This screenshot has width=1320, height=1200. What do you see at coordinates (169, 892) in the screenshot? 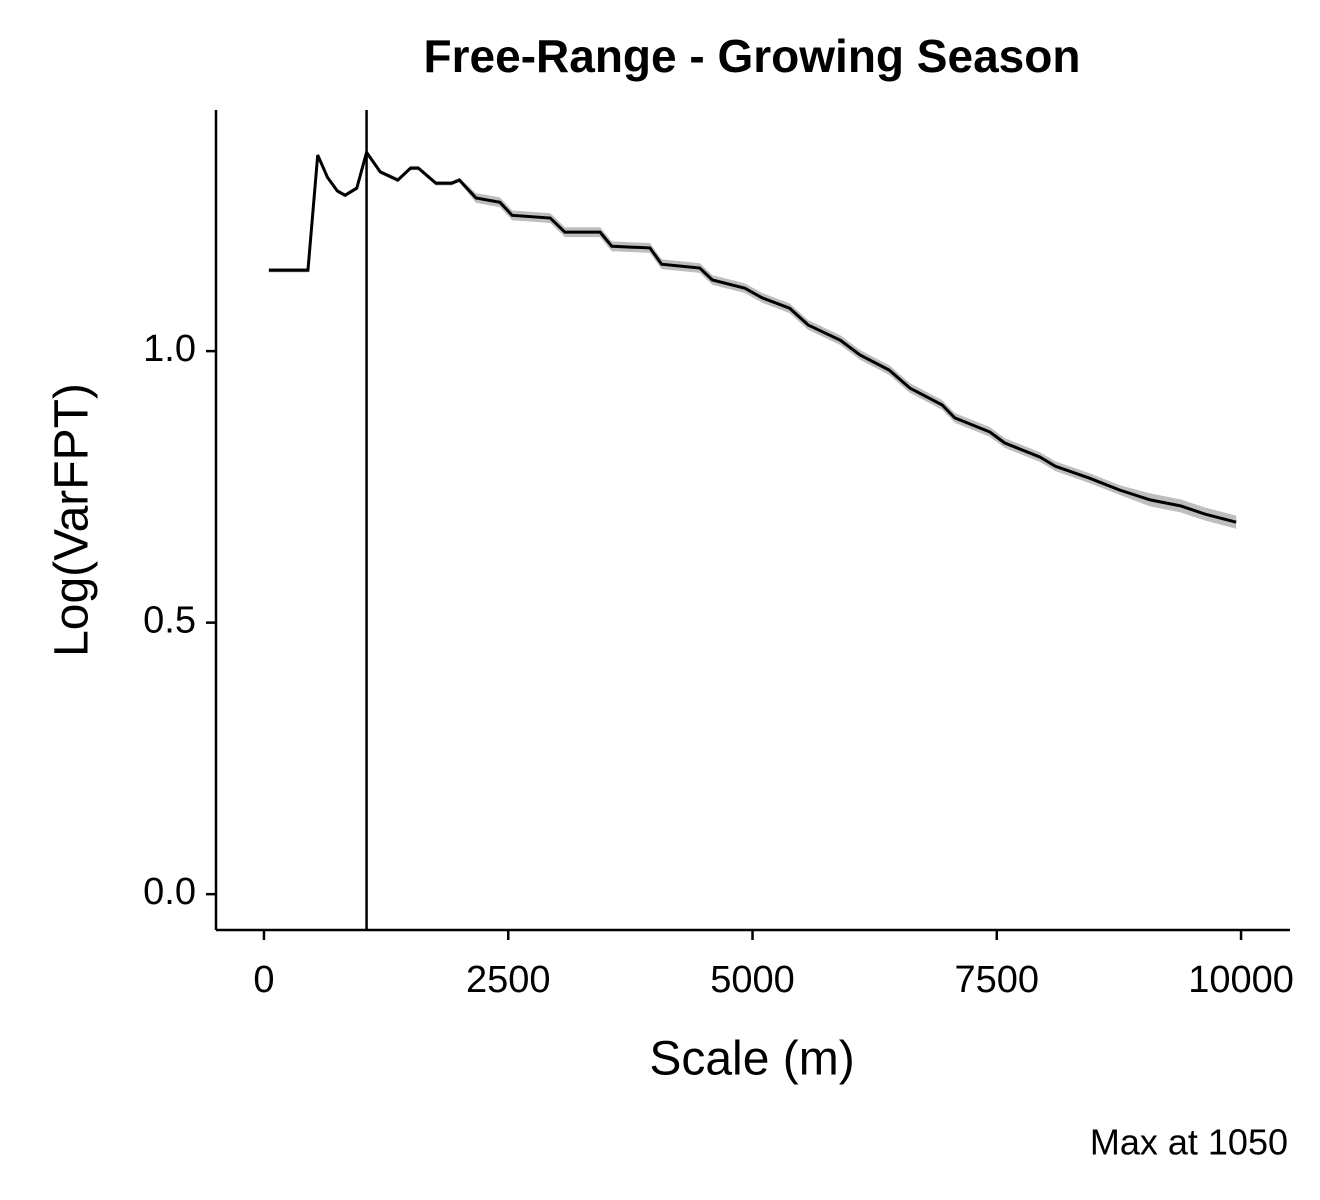
I see `y-tick-label: 0.0` at bounding box center [169, 892].